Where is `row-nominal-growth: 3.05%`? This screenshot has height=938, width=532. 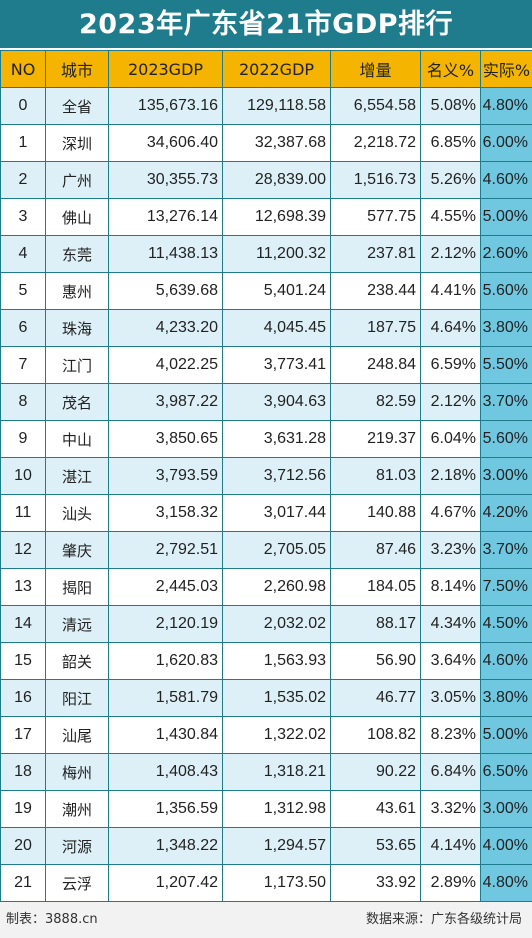 row-nominal-growth: 3.05% is located at coordinates (450, 698).